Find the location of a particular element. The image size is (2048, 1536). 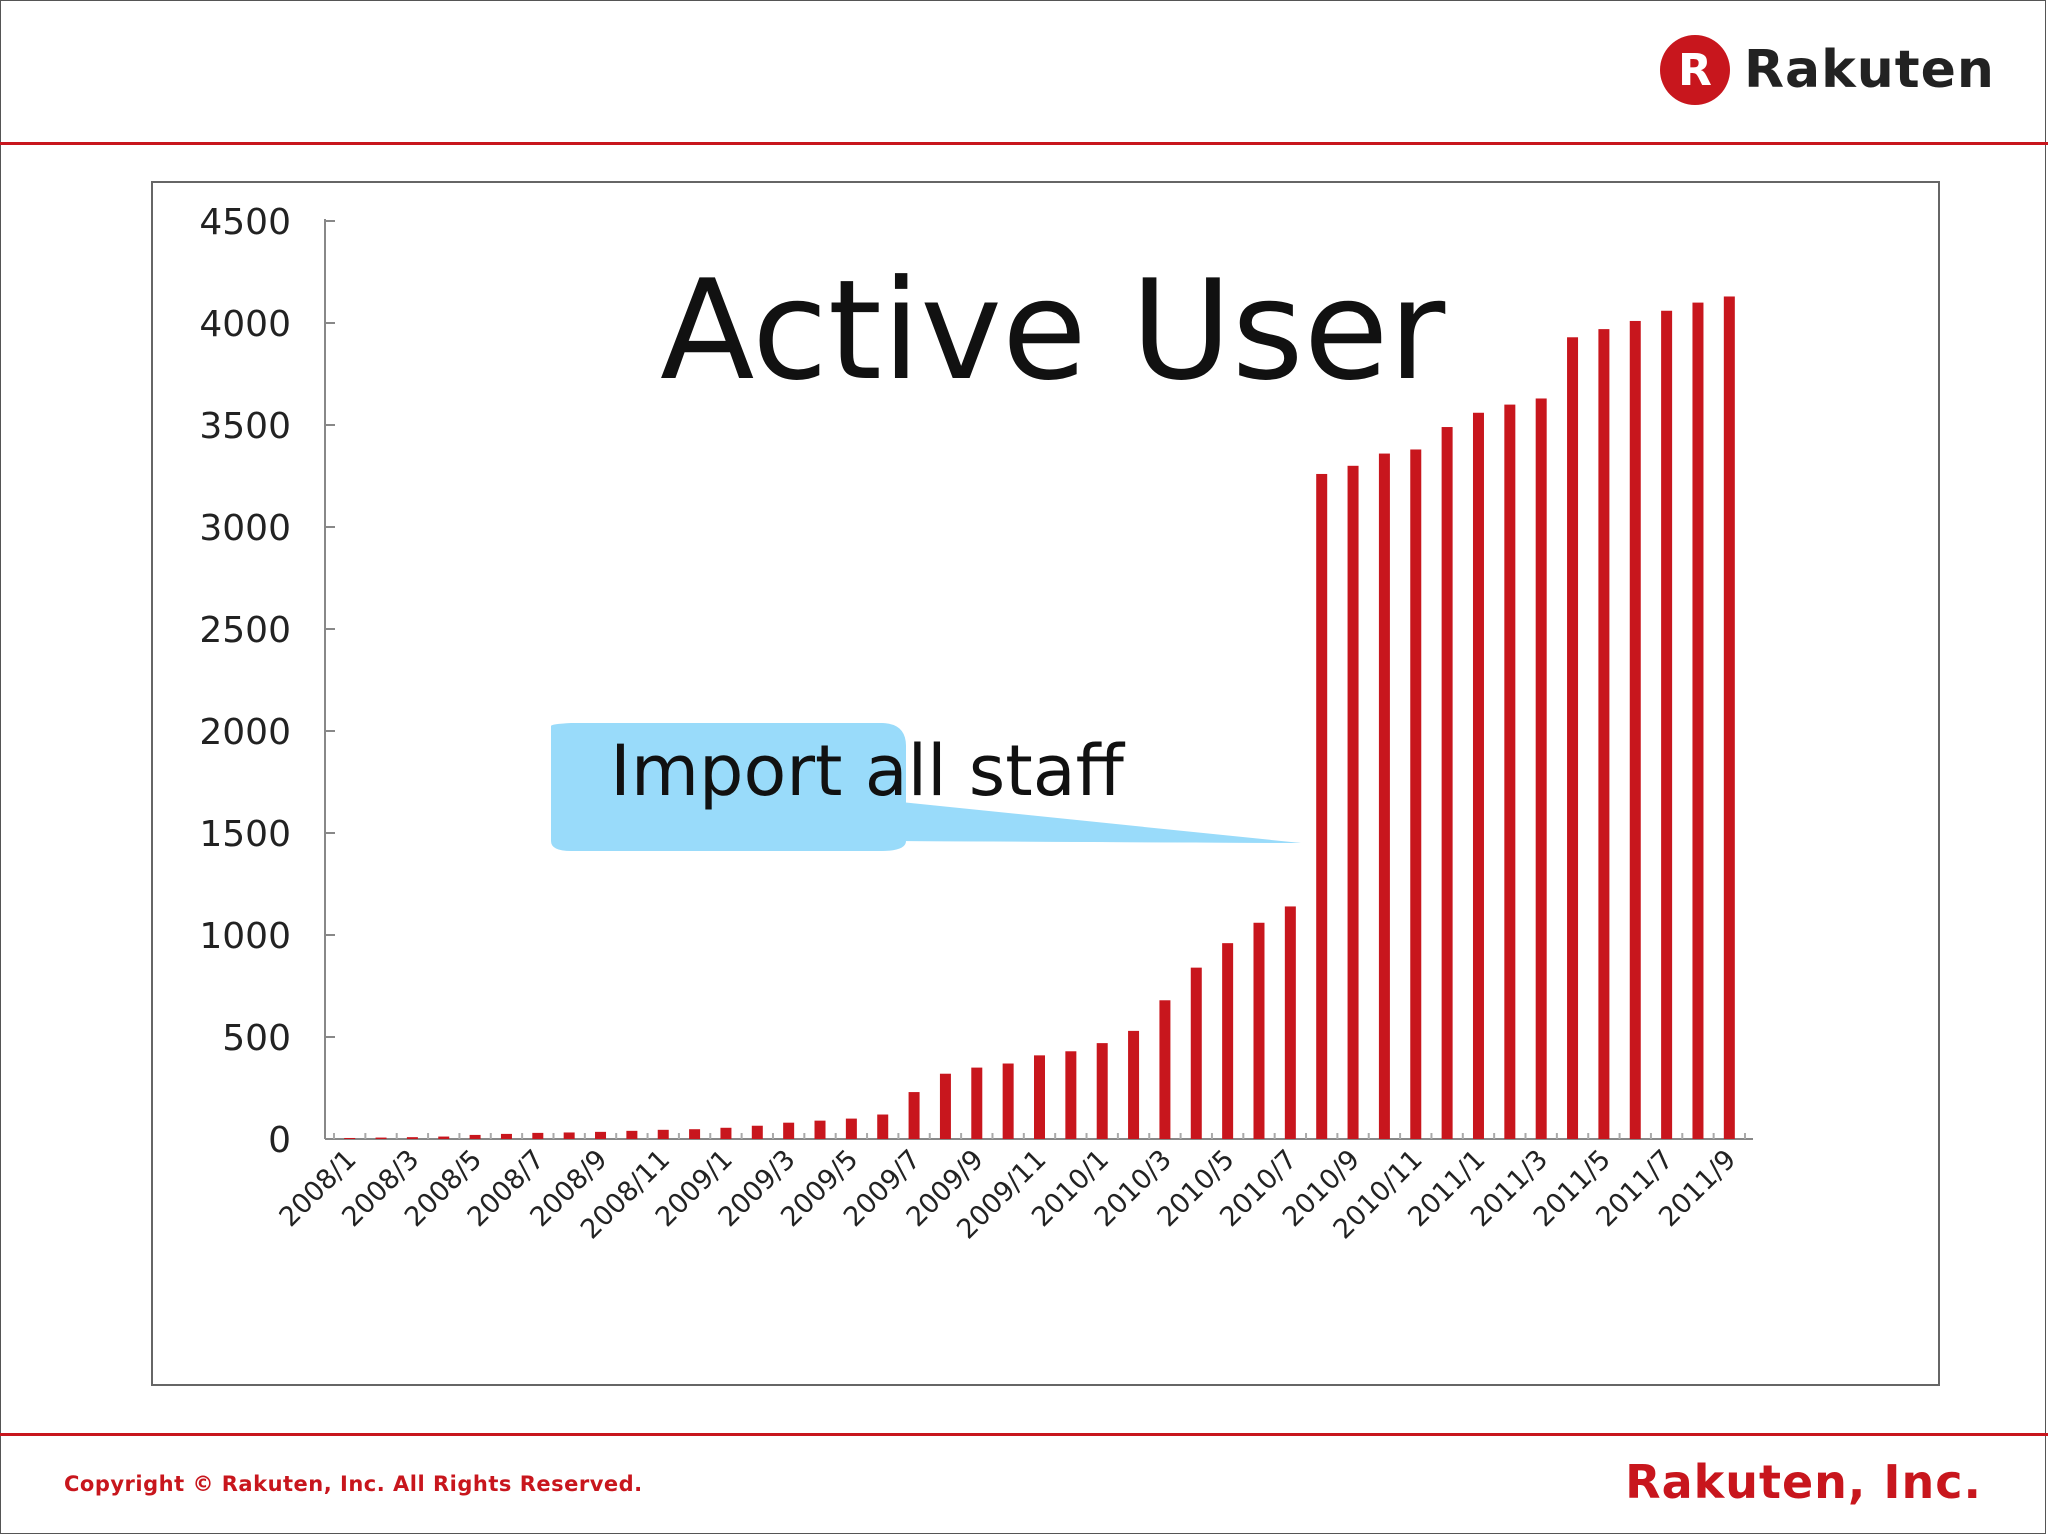

company-name: Rakuten, Inc. is located at coordinates (1803, 1482).